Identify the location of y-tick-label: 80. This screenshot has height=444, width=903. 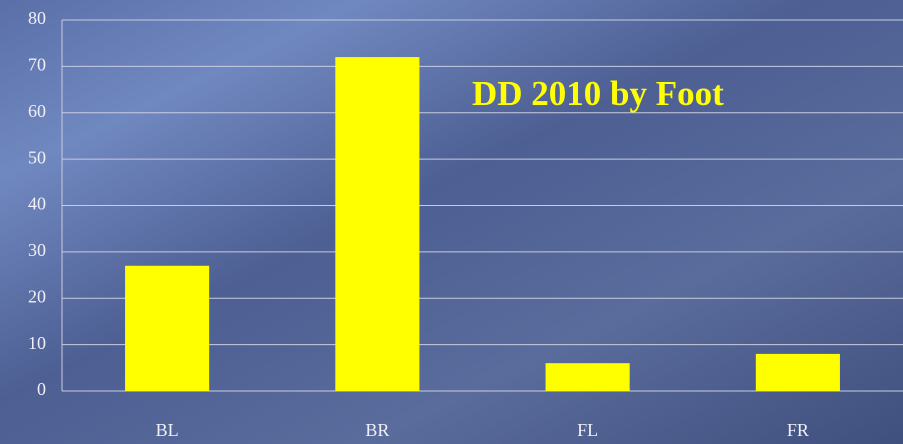
(37, 18).